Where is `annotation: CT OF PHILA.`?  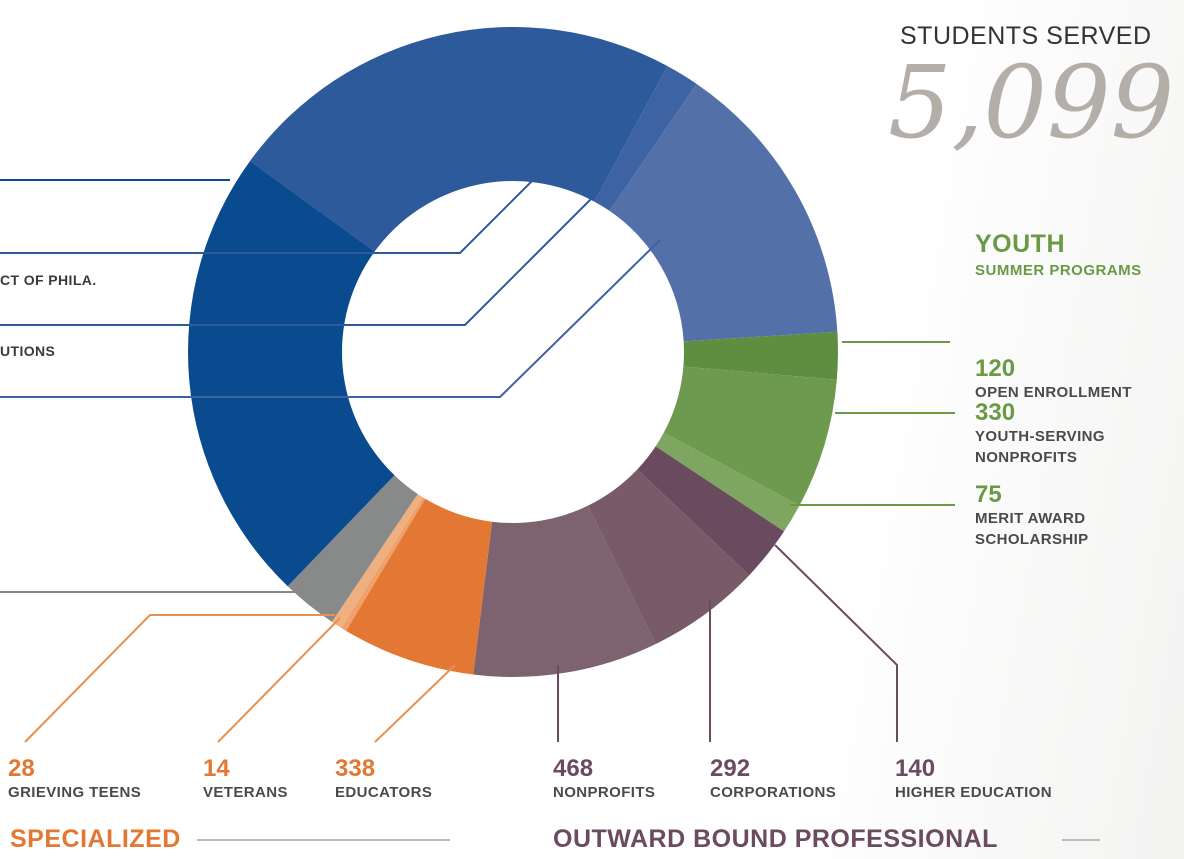
annotation: CT OF PHILA. is located at coordinates (48, 280).